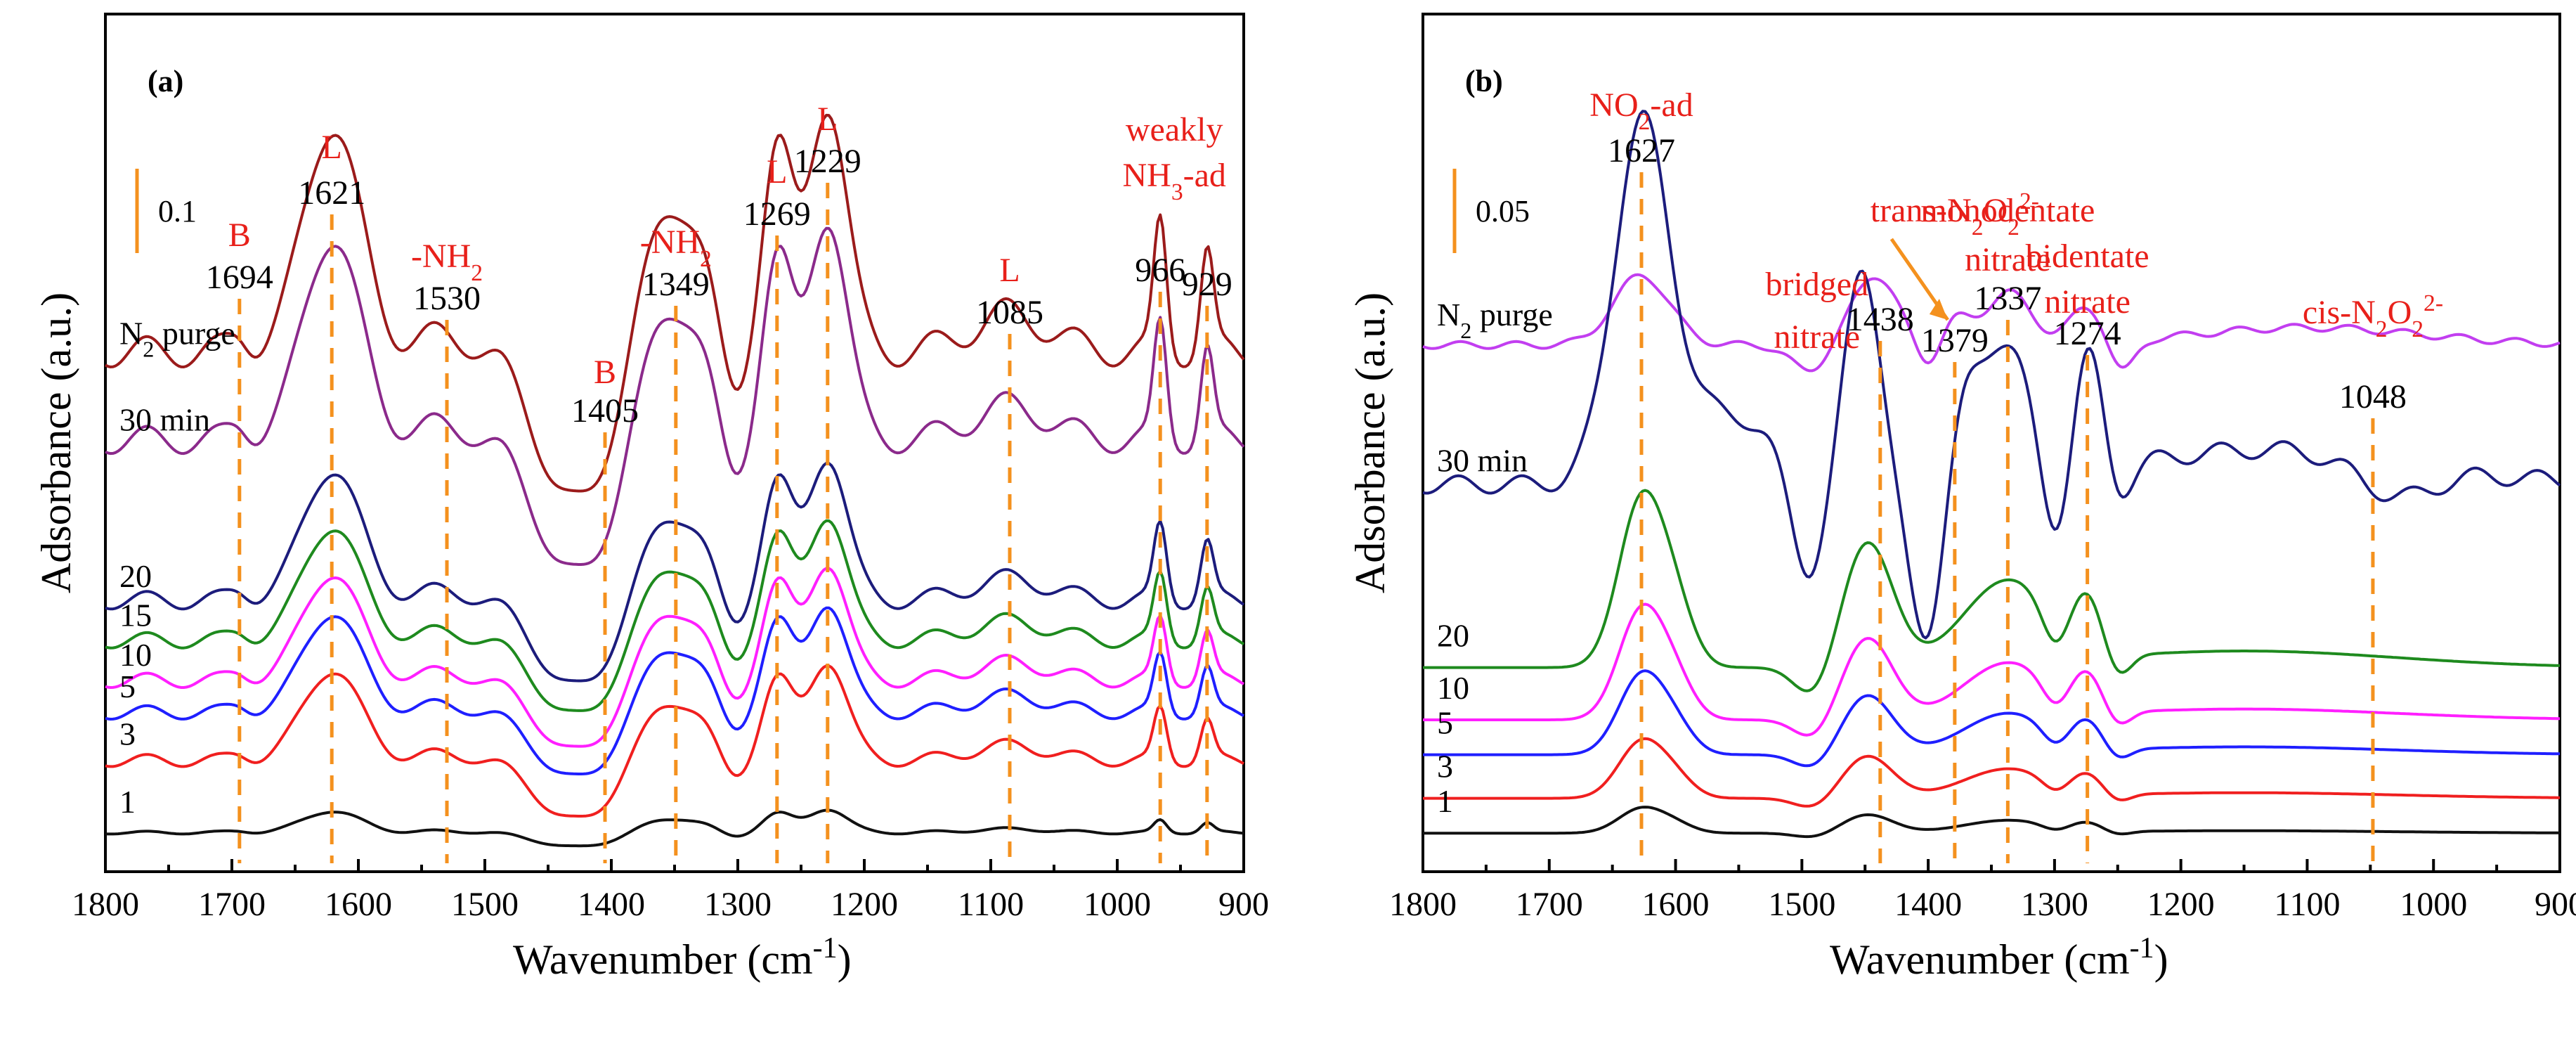  I want to click on peak-label: 1405, so click(605, 411).